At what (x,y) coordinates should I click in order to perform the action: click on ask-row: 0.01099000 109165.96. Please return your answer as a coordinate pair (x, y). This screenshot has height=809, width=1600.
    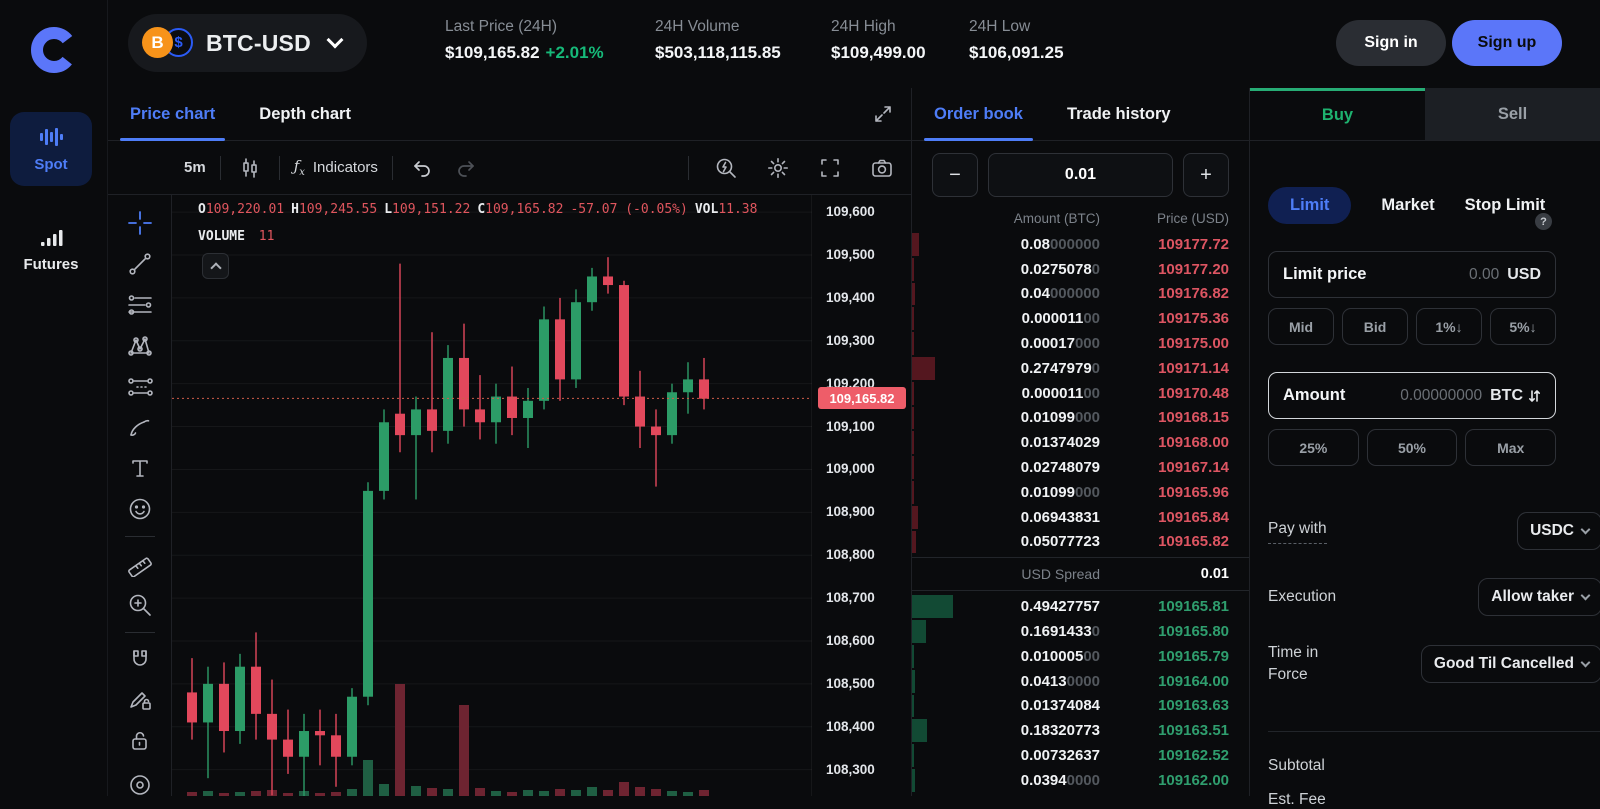
    Looking at the image, I should click on (1080, 492).